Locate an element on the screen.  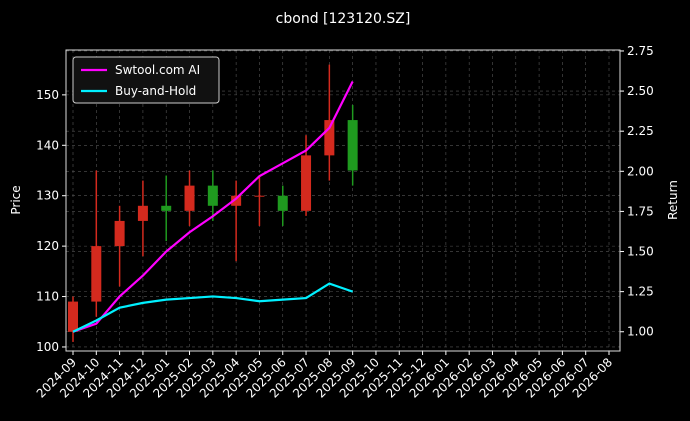
legend-label: Swtool.com AI is located at coordinates (157, 70).